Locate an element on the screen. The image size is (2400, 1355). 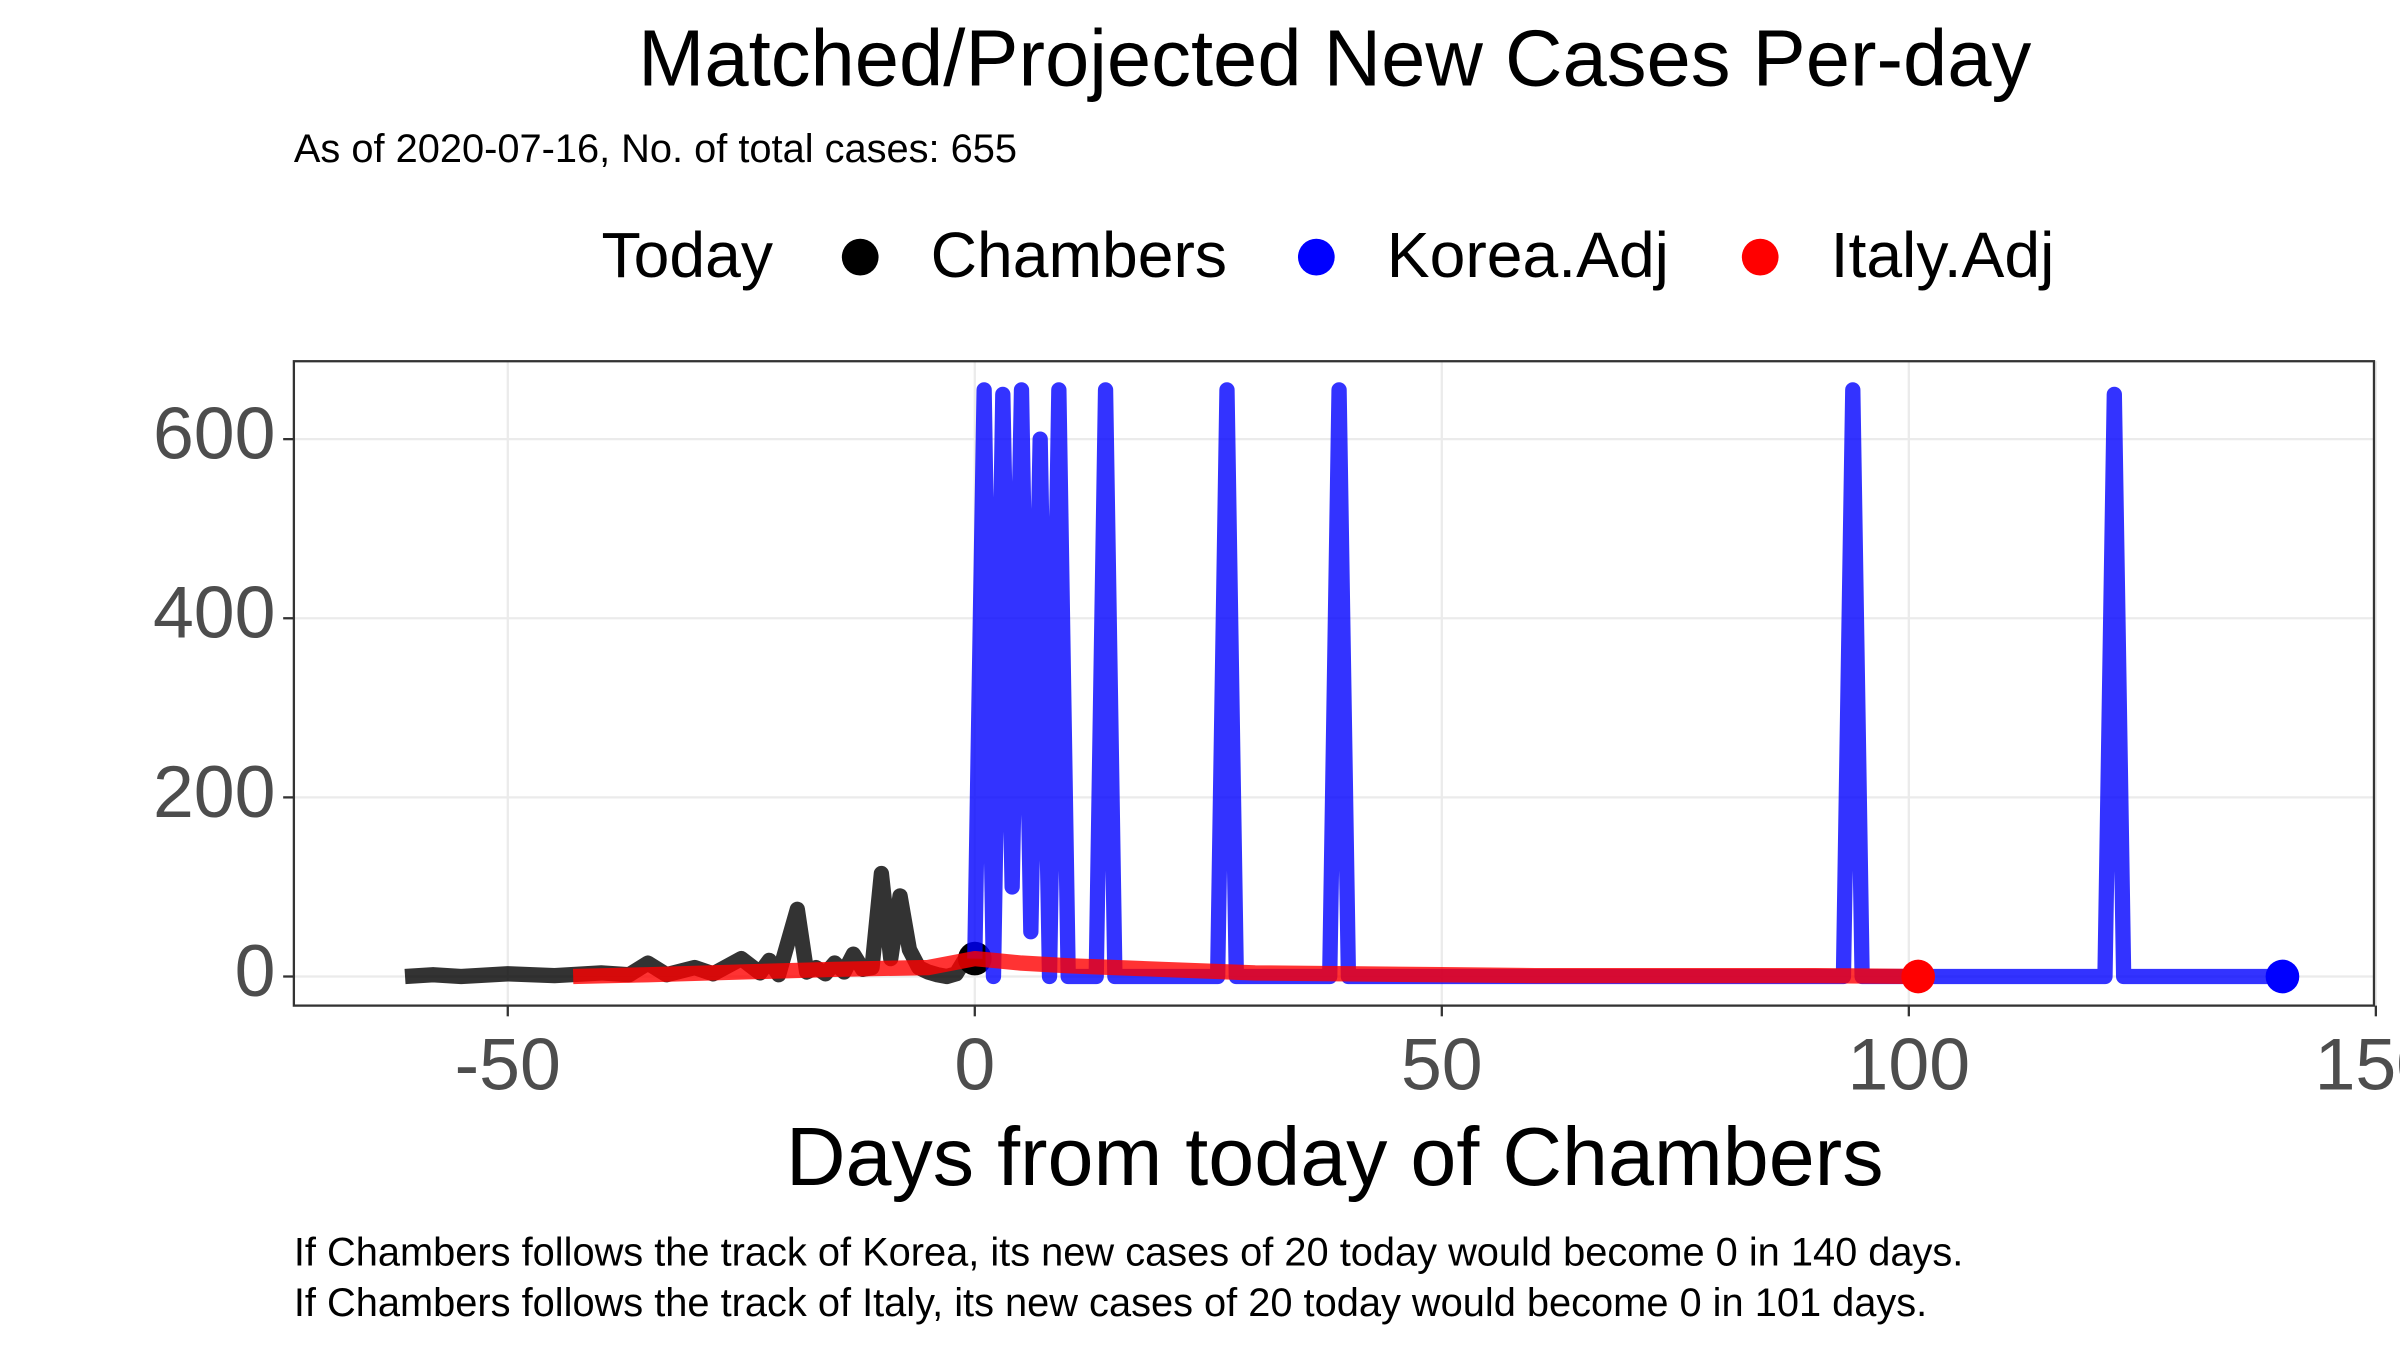
x-tick-label: 150 is located at coordinates (2357, 1063).